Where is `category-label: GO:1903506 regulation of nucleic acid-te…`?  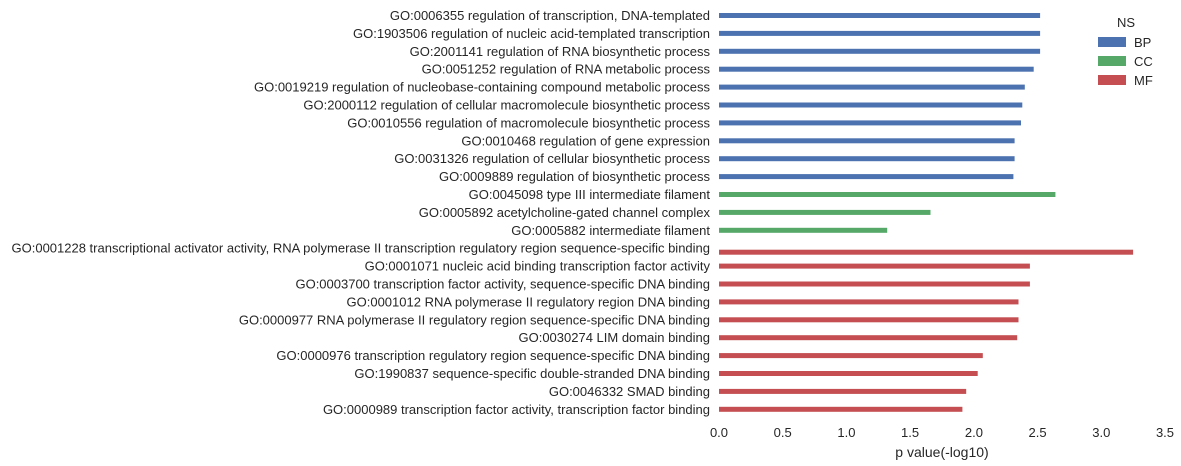 category-label: GO:1903506 regulation of nucleic acid-te… is located at coordinates (531, 33).